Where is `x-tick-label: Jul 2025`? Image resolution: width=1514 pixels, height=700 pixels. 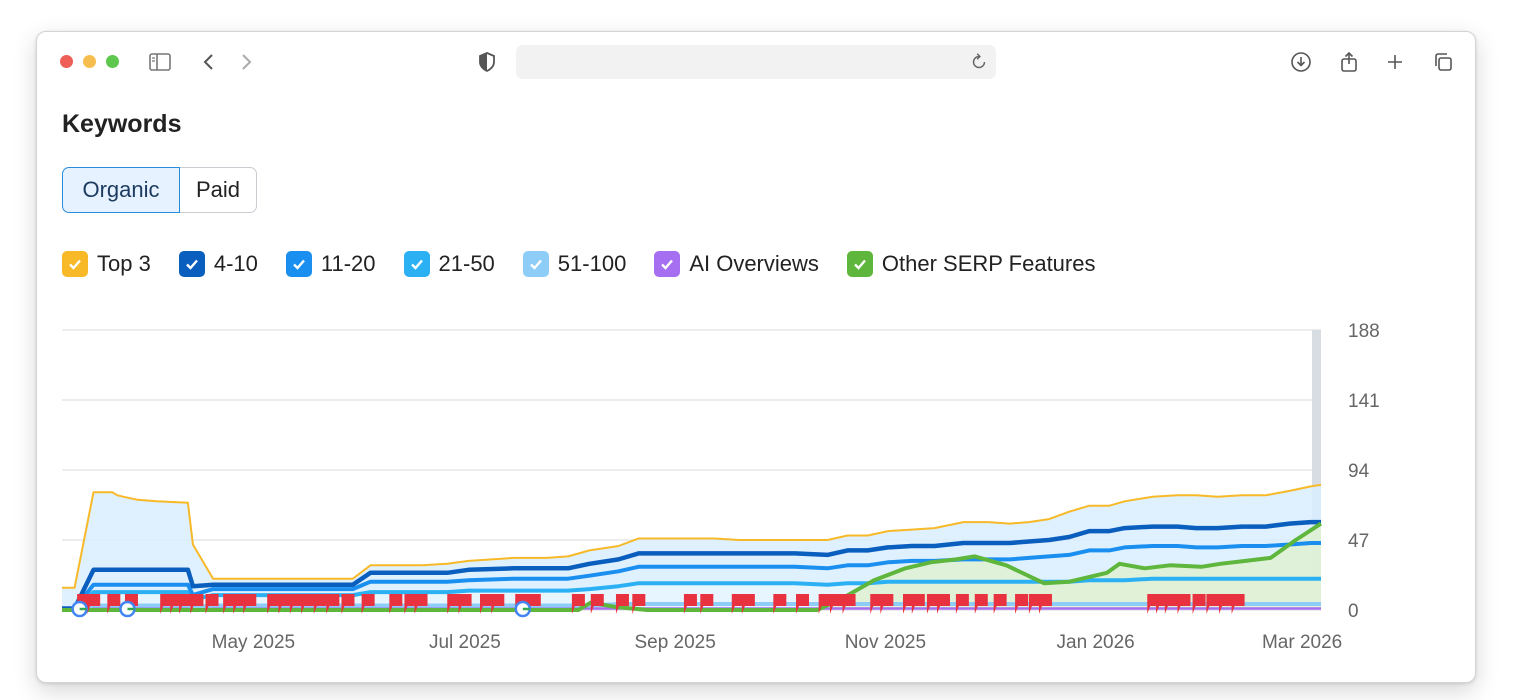
x-tick-label: Jul 2025 is located at coordinates (465, 642).